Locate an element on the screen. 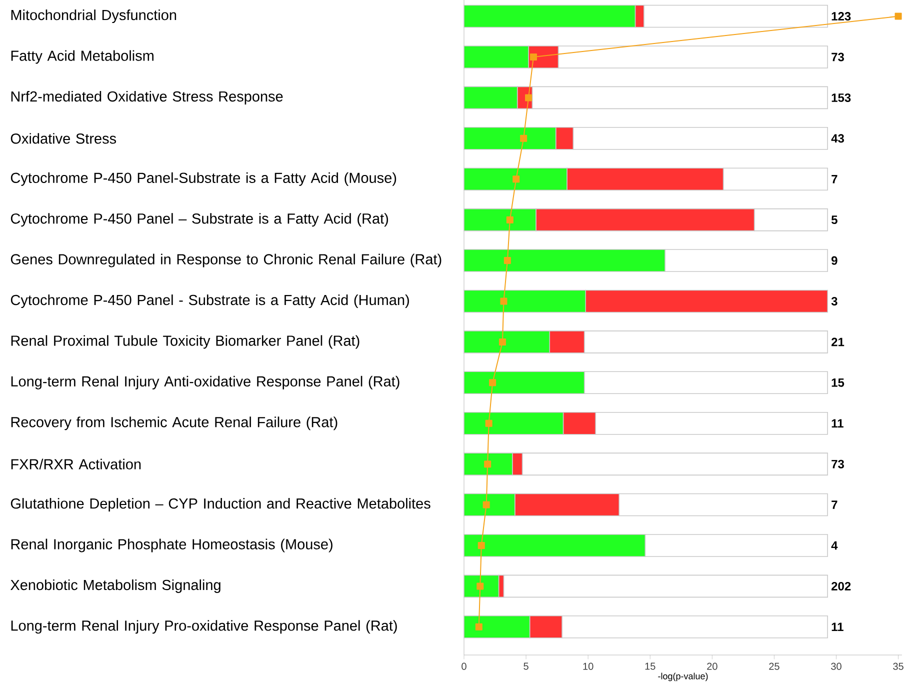 The width and height of the screenshot is (911, 695). y-tick-label: Cytochrome P-450 Panel - Substrate is a Fatty Acid (Human) is located at coordinates (209, 301).